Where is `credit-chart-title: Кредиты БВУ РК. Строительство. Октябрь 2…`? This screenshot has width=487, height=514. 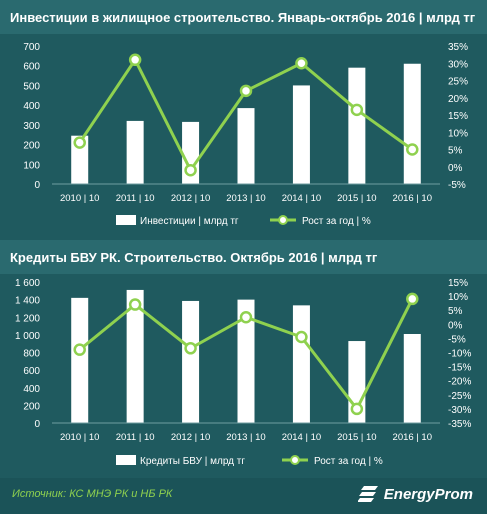 credit-chart-title: Кредиты БВУ РК. Строительство. Октябрь 2… is located at coordinates (243, 257).